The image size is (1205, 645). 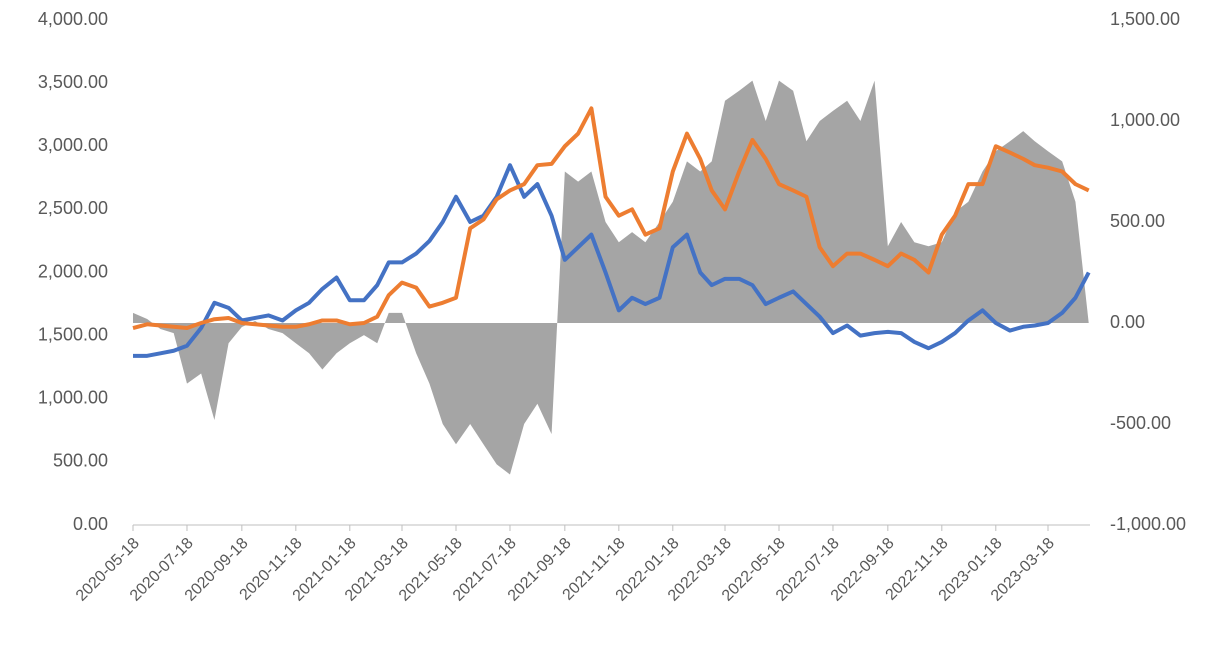 What do you see at coordinates (1140, 423) in the screenshot?
I see `y2-tick-label: -500.00` at bounding box center [1140, 423].